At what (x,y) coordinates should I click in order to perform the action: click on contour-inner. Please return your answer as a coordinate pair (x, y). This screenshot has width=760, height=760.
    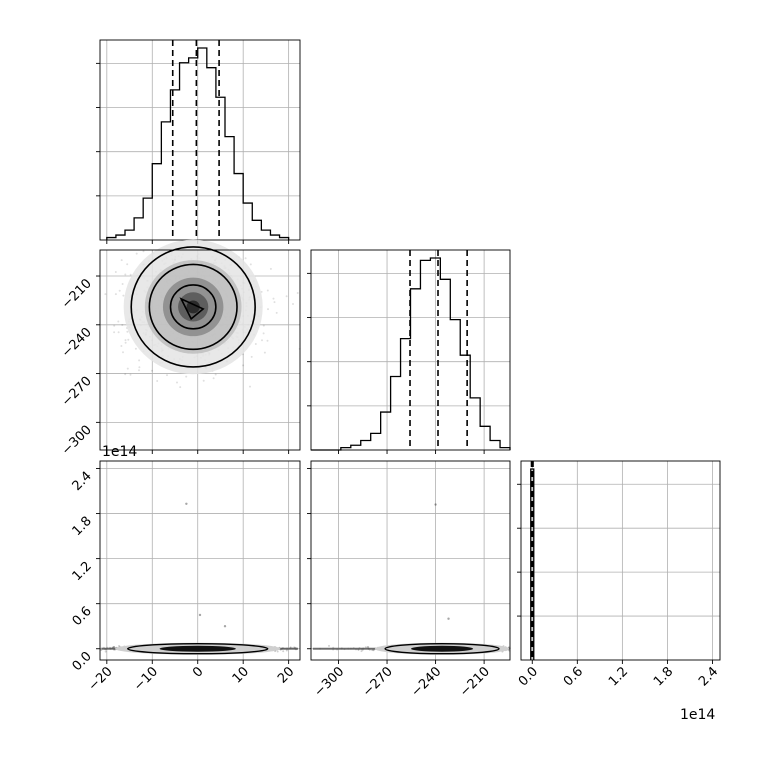
    Looking at the image, I should click on (193, 307).